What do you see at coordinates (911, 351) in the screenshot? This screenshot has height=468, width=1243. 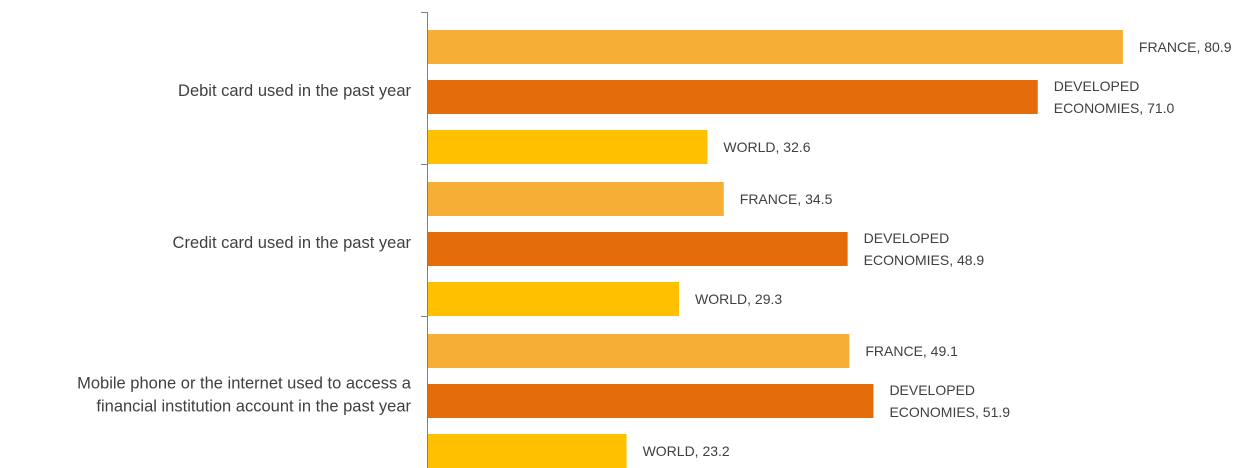 I see `data-label: FRANCE, 49.1` at bounding box center [911, 351].